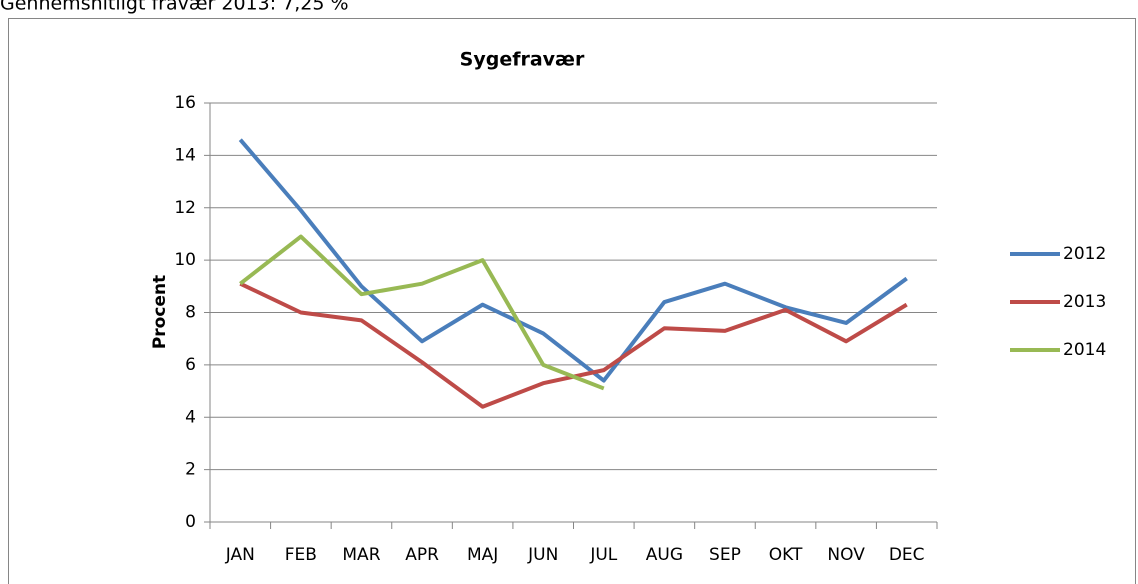 The image size is (1138, 584). I want to click on y-tick-label: 0, so click(190, 522).